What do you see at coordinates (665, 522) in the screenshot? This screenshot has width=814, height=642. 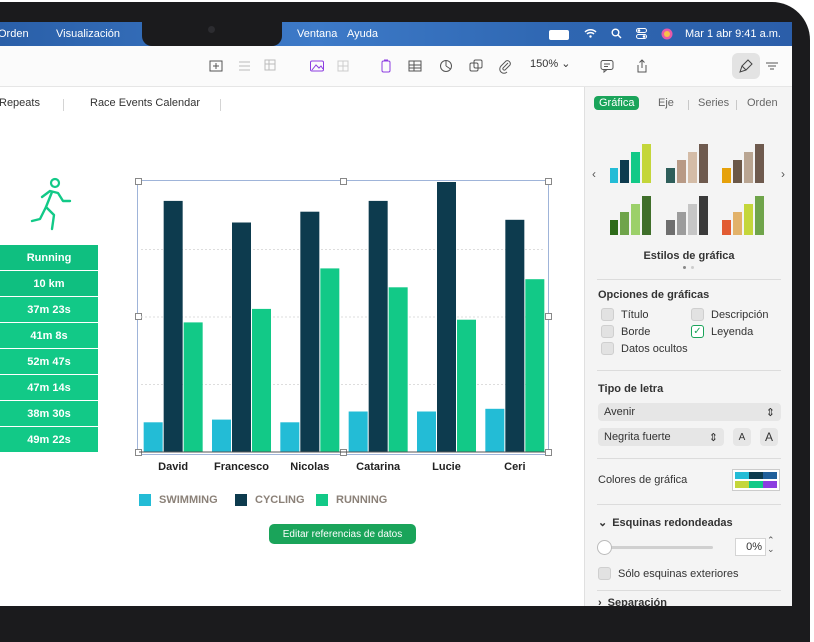 I see `rounded-corners-heading: ⌄ Esquinas redondeadas` at bounding box center [665, 522].